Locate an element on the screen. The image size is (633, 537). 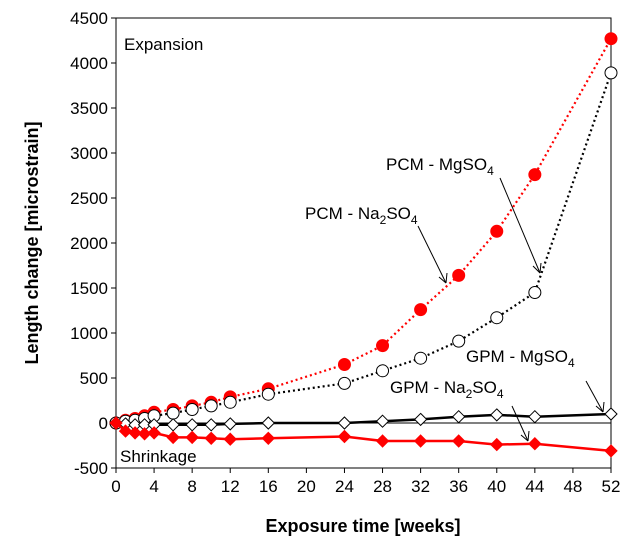
series-label-gpm-mgso4: GPM - MgSO4 is located at coordinates (520, 358).